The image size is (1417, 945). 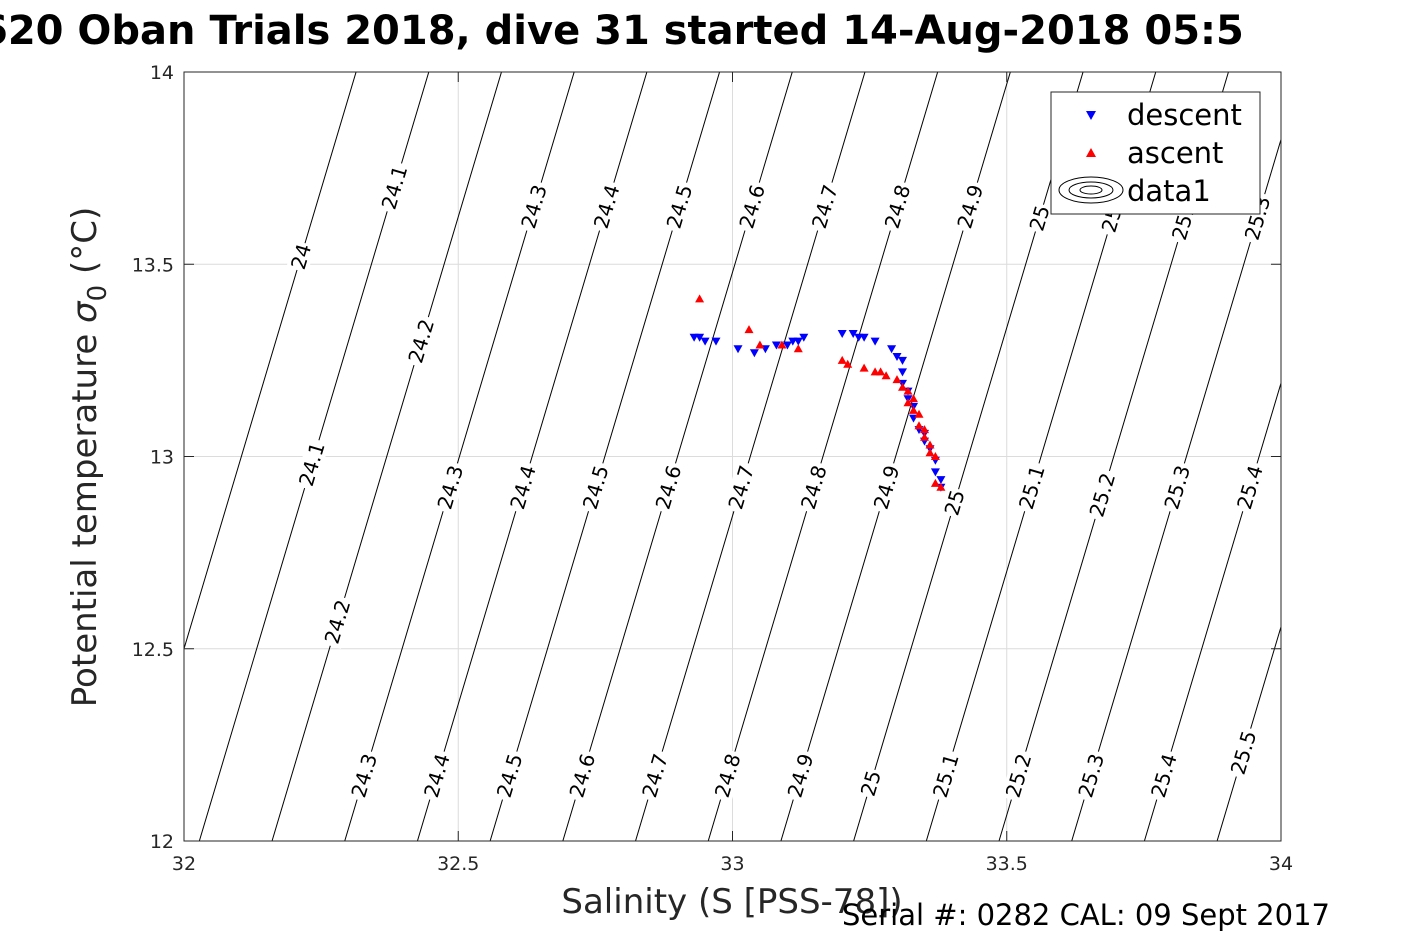 I want to click on contour-label: 24.1, so click(x=312, y=464).